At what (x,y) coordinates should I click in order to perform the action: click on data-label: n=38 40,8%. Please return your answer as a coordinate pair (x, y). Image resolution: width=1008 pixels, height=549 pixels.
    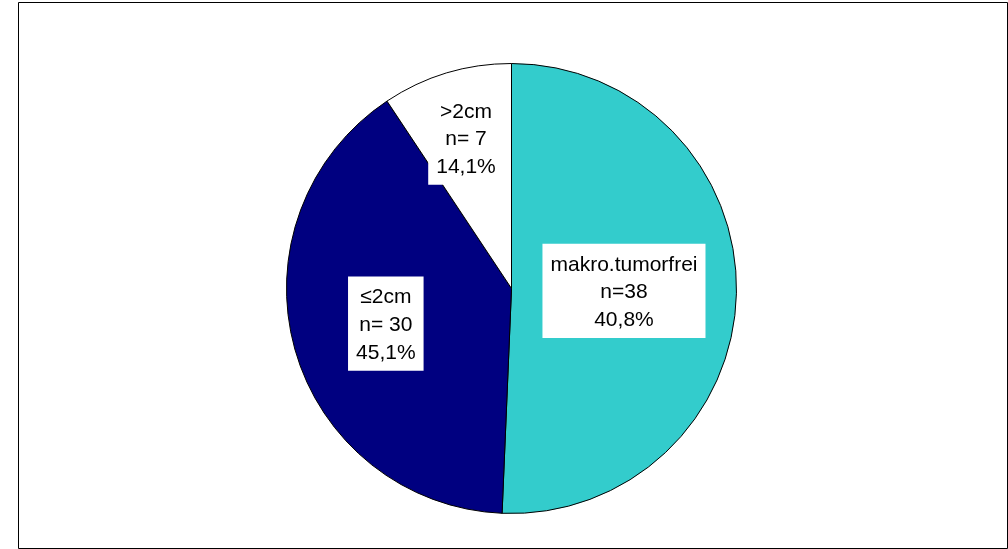
    Looking at the image, I should click on (624, 304).